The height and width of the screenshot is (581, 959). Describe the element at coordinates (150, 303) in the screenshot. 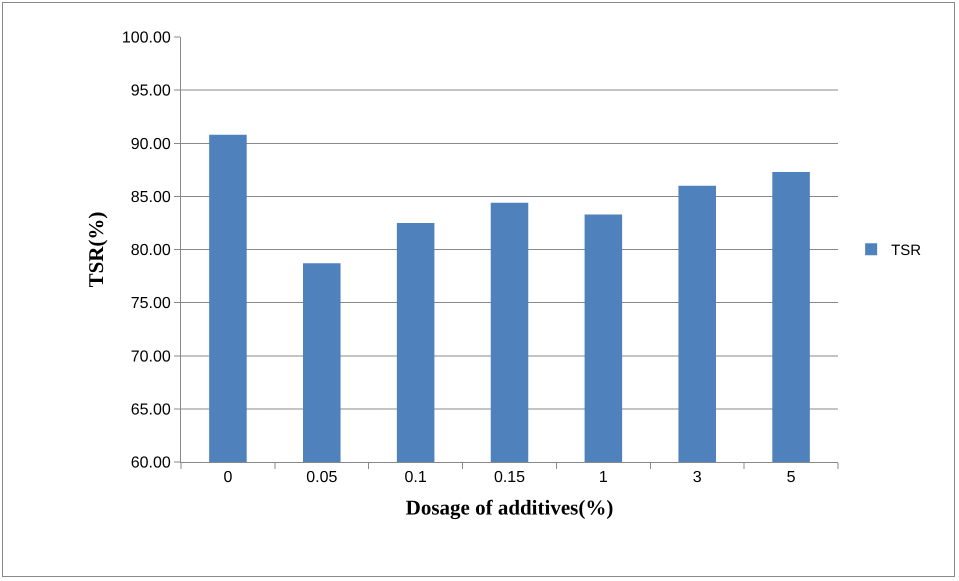

I see `y-tick-label: 75.00` at that location.